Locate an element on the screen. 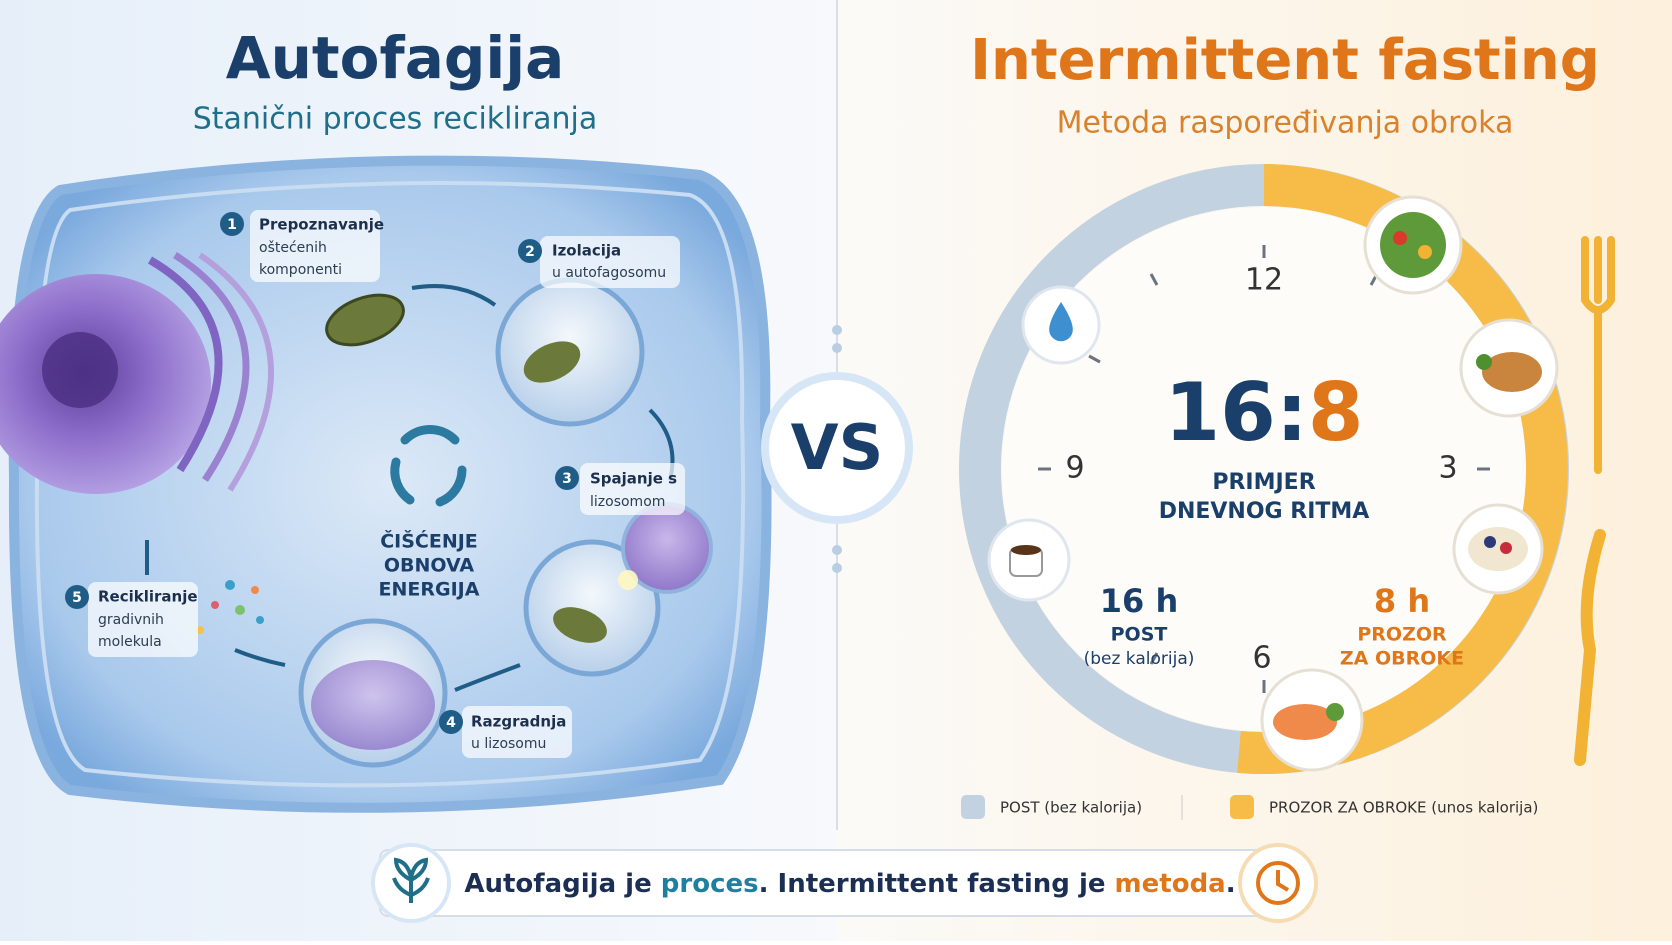 Image resolution: width=1672 pixels, height=945 pixels. footer-part: Intermittent fasting je is located at coordinates (946, 884).